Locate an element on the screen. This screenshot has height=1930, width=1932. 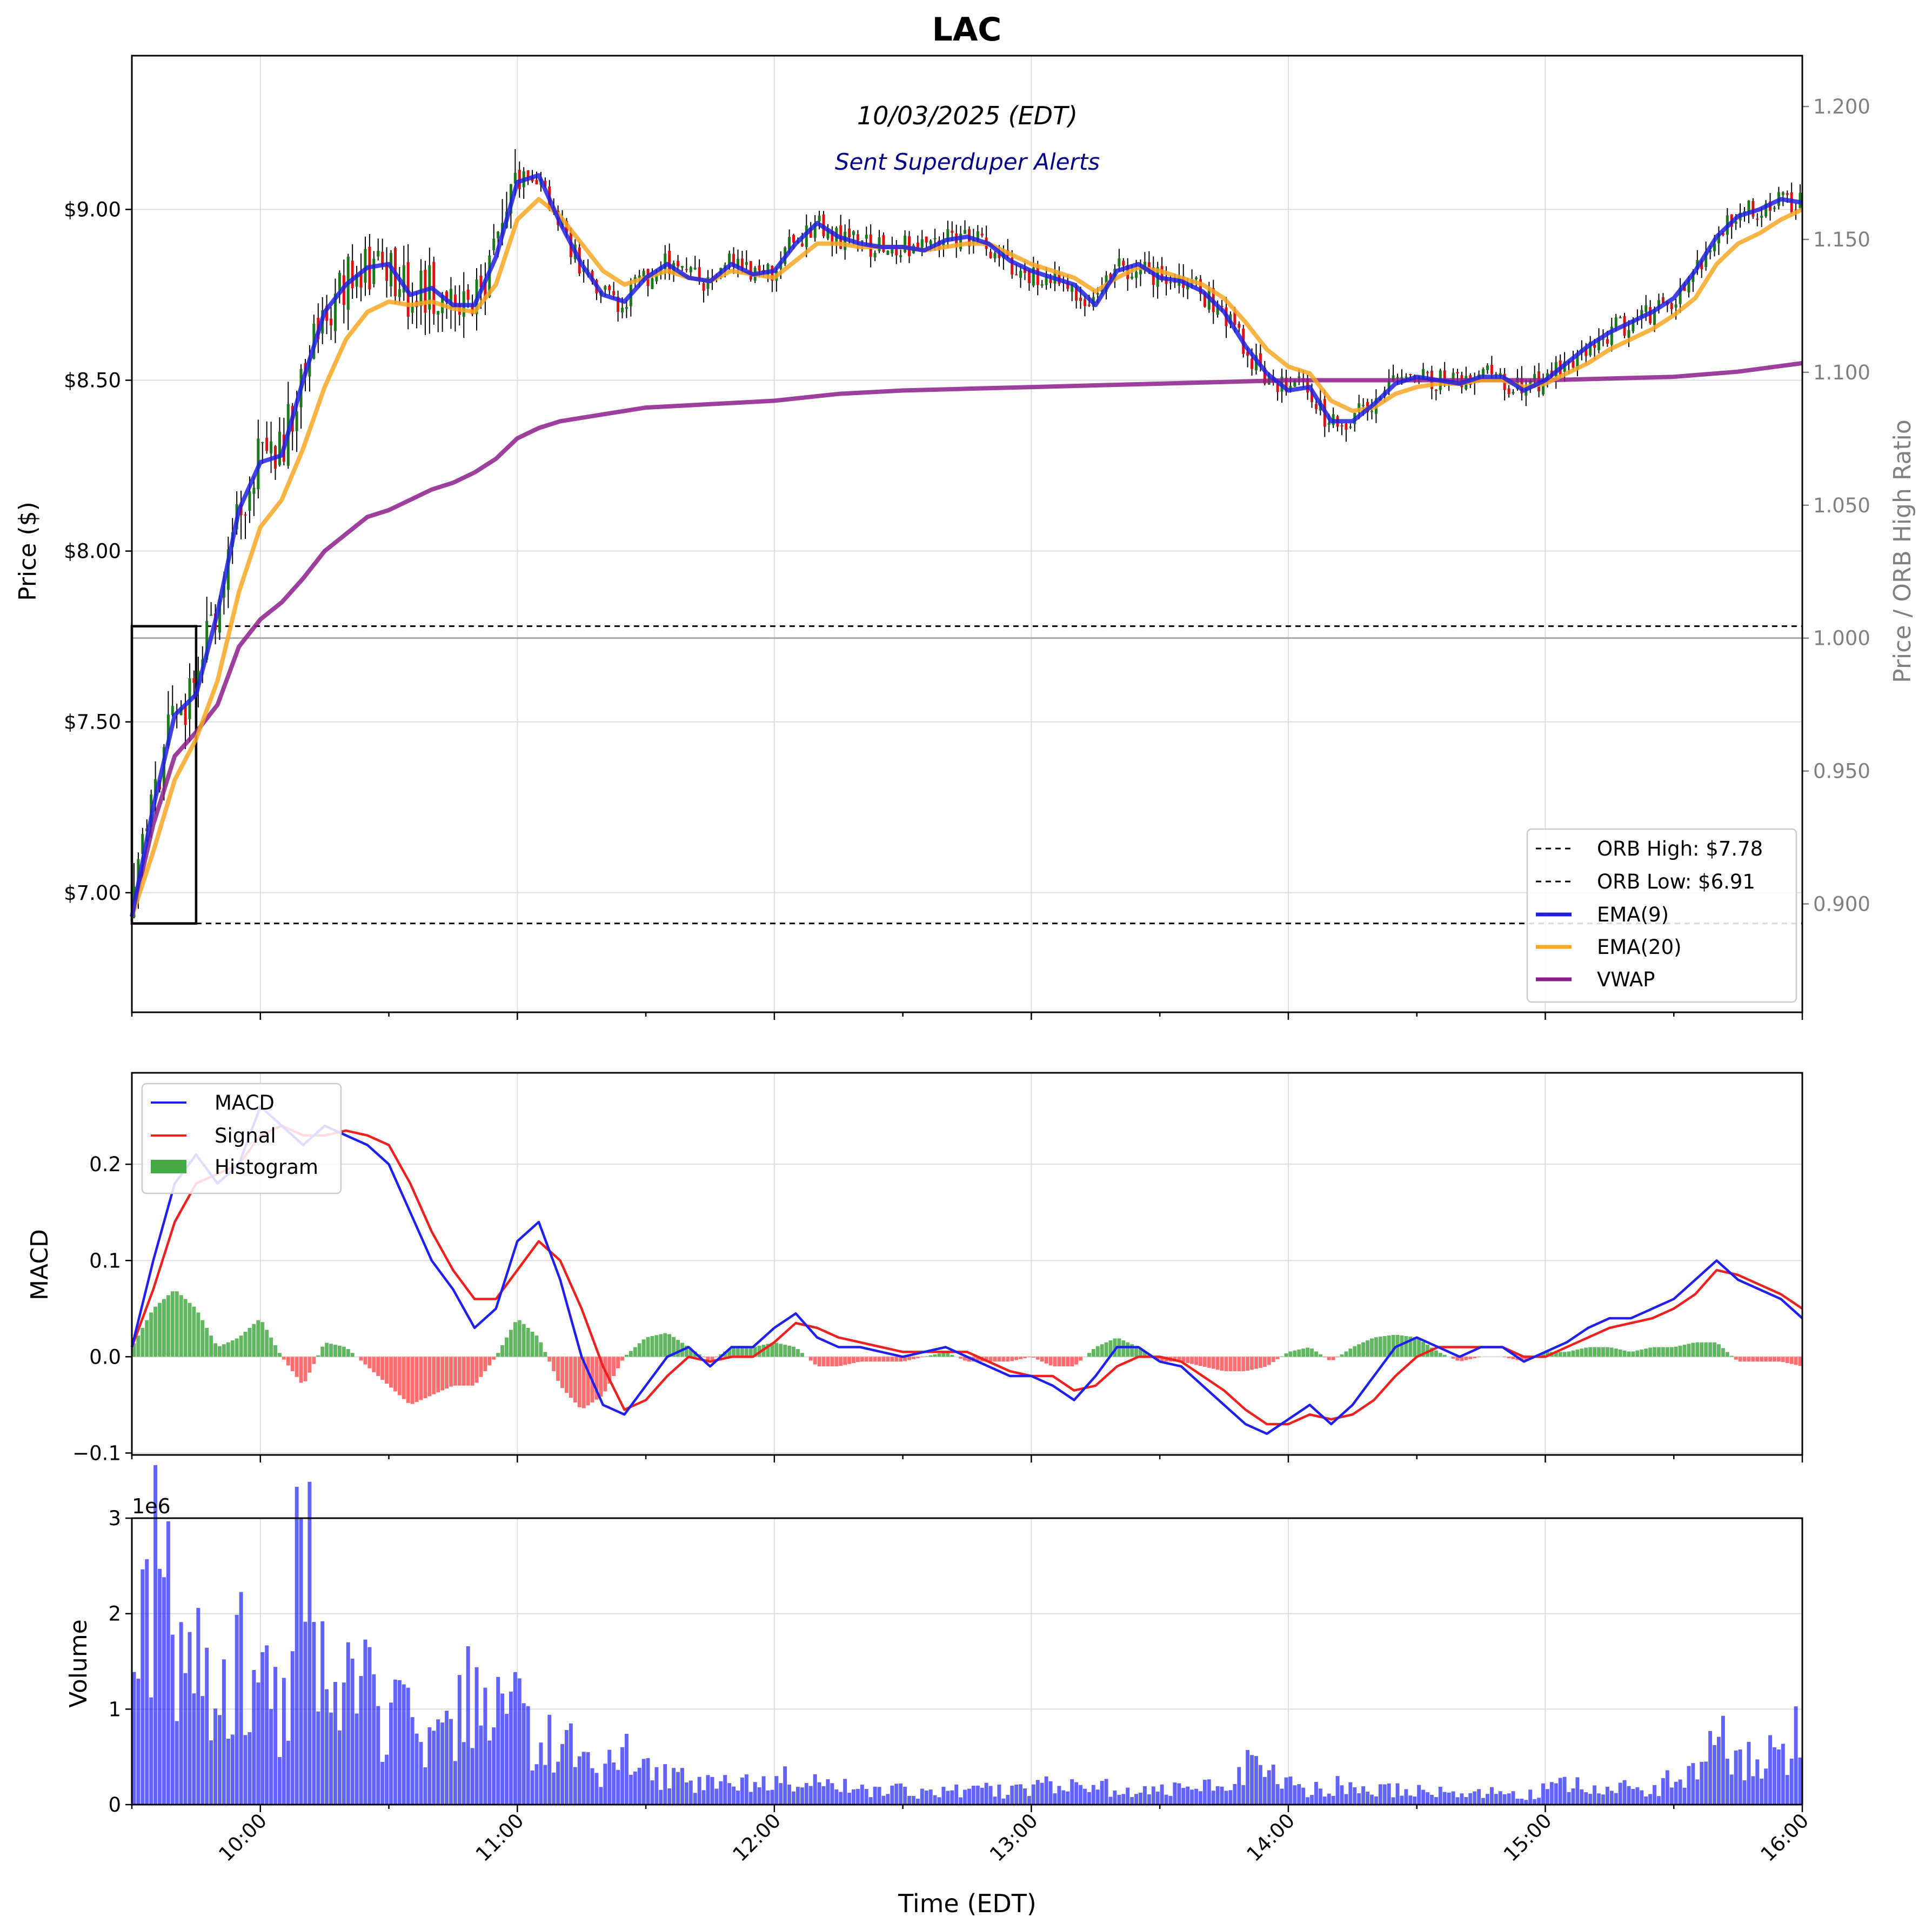
macd-legend: MACD Signal Histogram is located at coordinates (241, 1138).